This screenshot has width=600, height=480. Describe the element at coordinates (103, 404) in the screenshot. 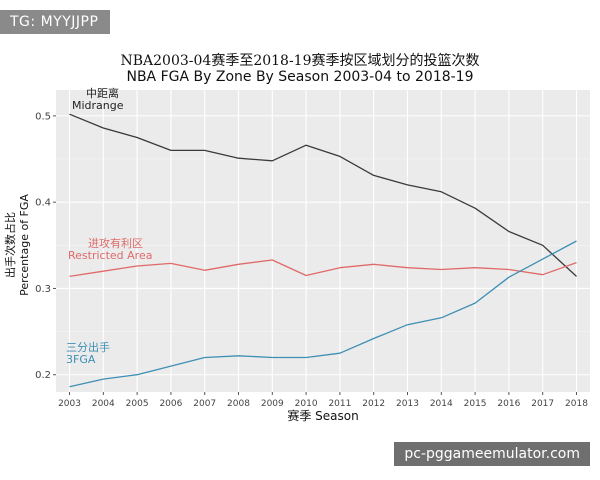

I see `x-tick-label: 2004` at that location.